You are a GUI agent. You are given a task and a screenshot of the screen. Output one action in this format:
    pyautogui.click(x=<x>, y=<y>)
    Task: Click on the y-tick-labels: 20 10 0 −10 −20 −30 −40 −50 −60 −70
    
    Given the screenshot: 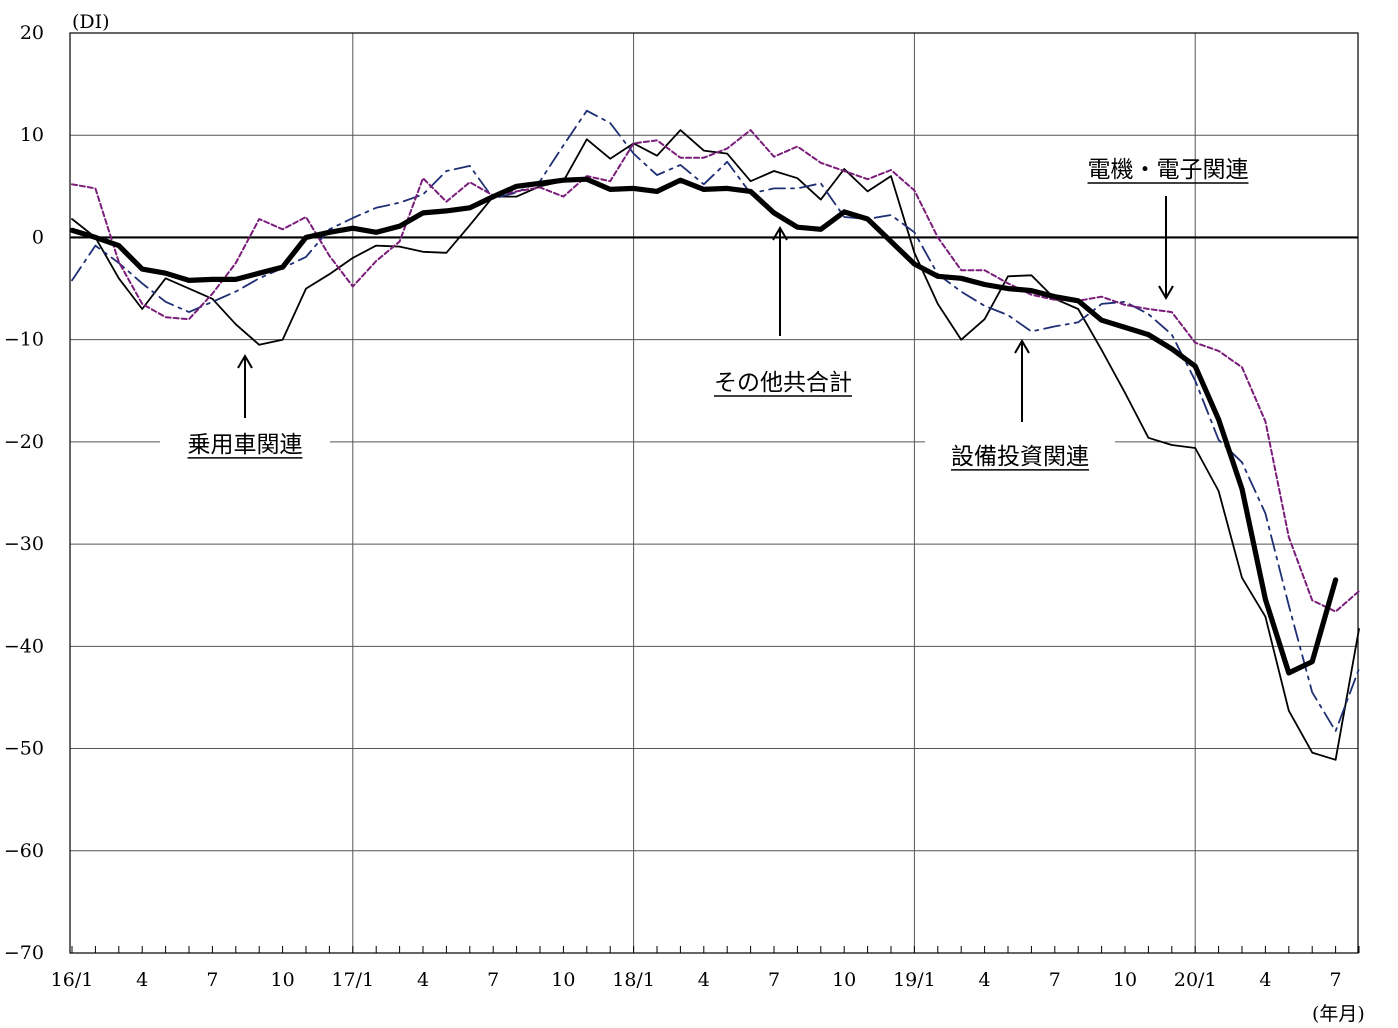 What is the action you would take?
    pyautogui.click(x=24, y=493)
    